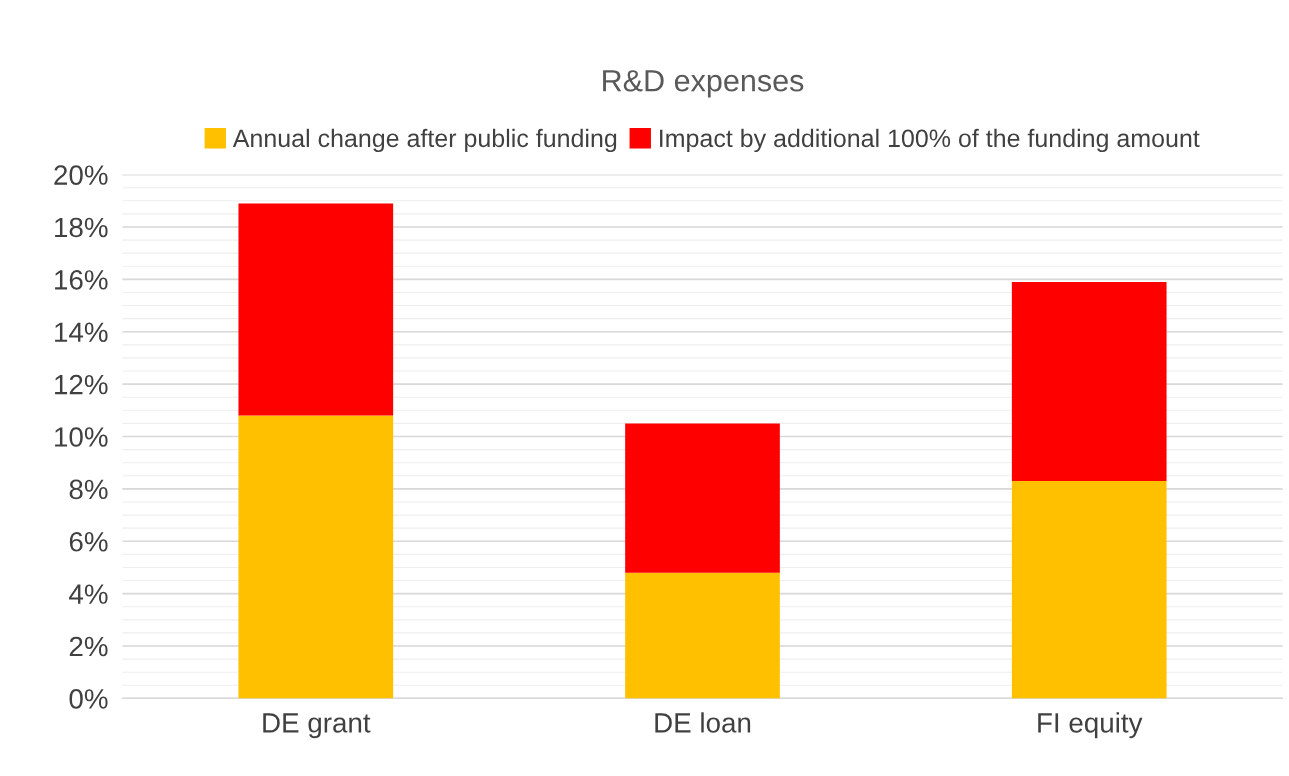 This screenshot has height=776, width=1289. What do you see at coordinates (88, 646) in the screenshot?
I see `y-tick-label: 2%` at bounding box center [88, 646].